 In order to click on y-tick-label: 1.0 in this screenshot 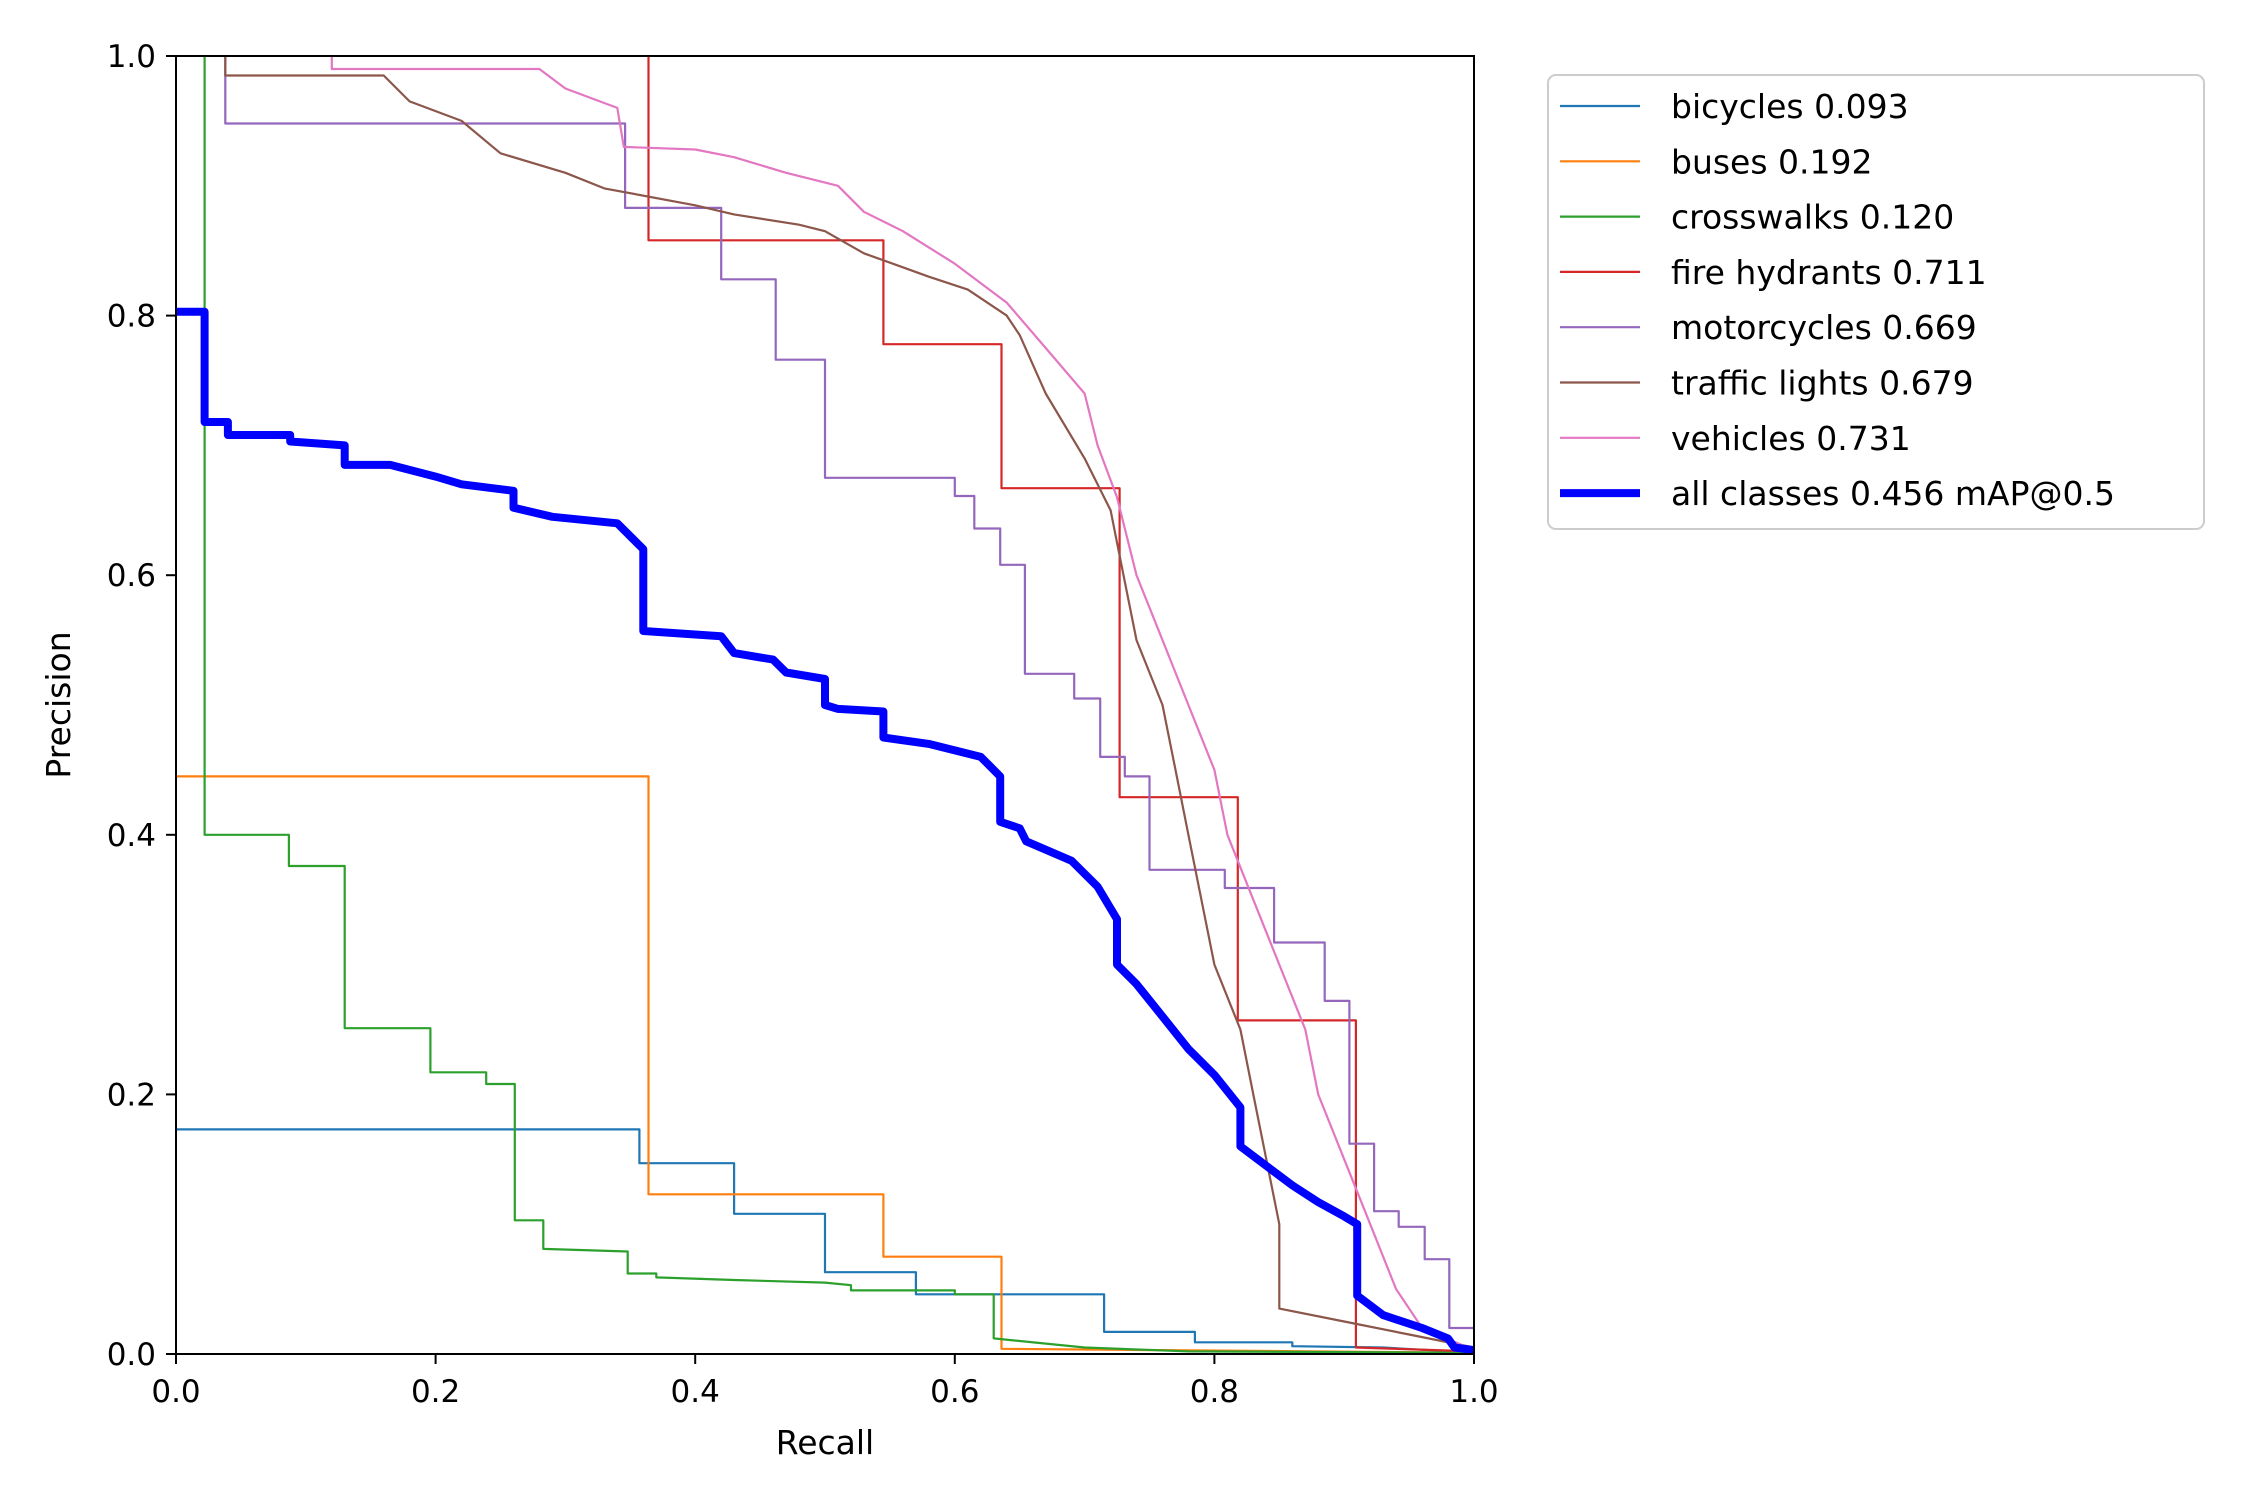, I will do `click(131, 57)`.